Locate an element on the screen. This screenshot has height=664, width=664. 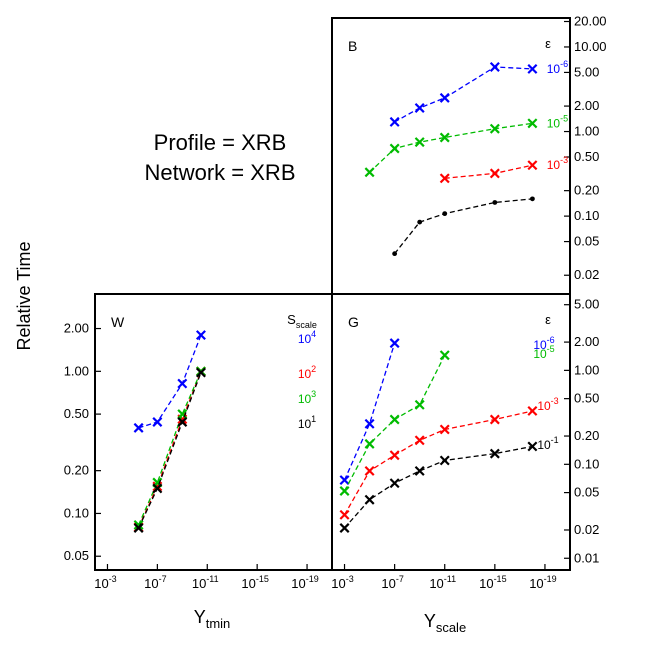
panel-label-w: W is located at coordinates (118, 322).